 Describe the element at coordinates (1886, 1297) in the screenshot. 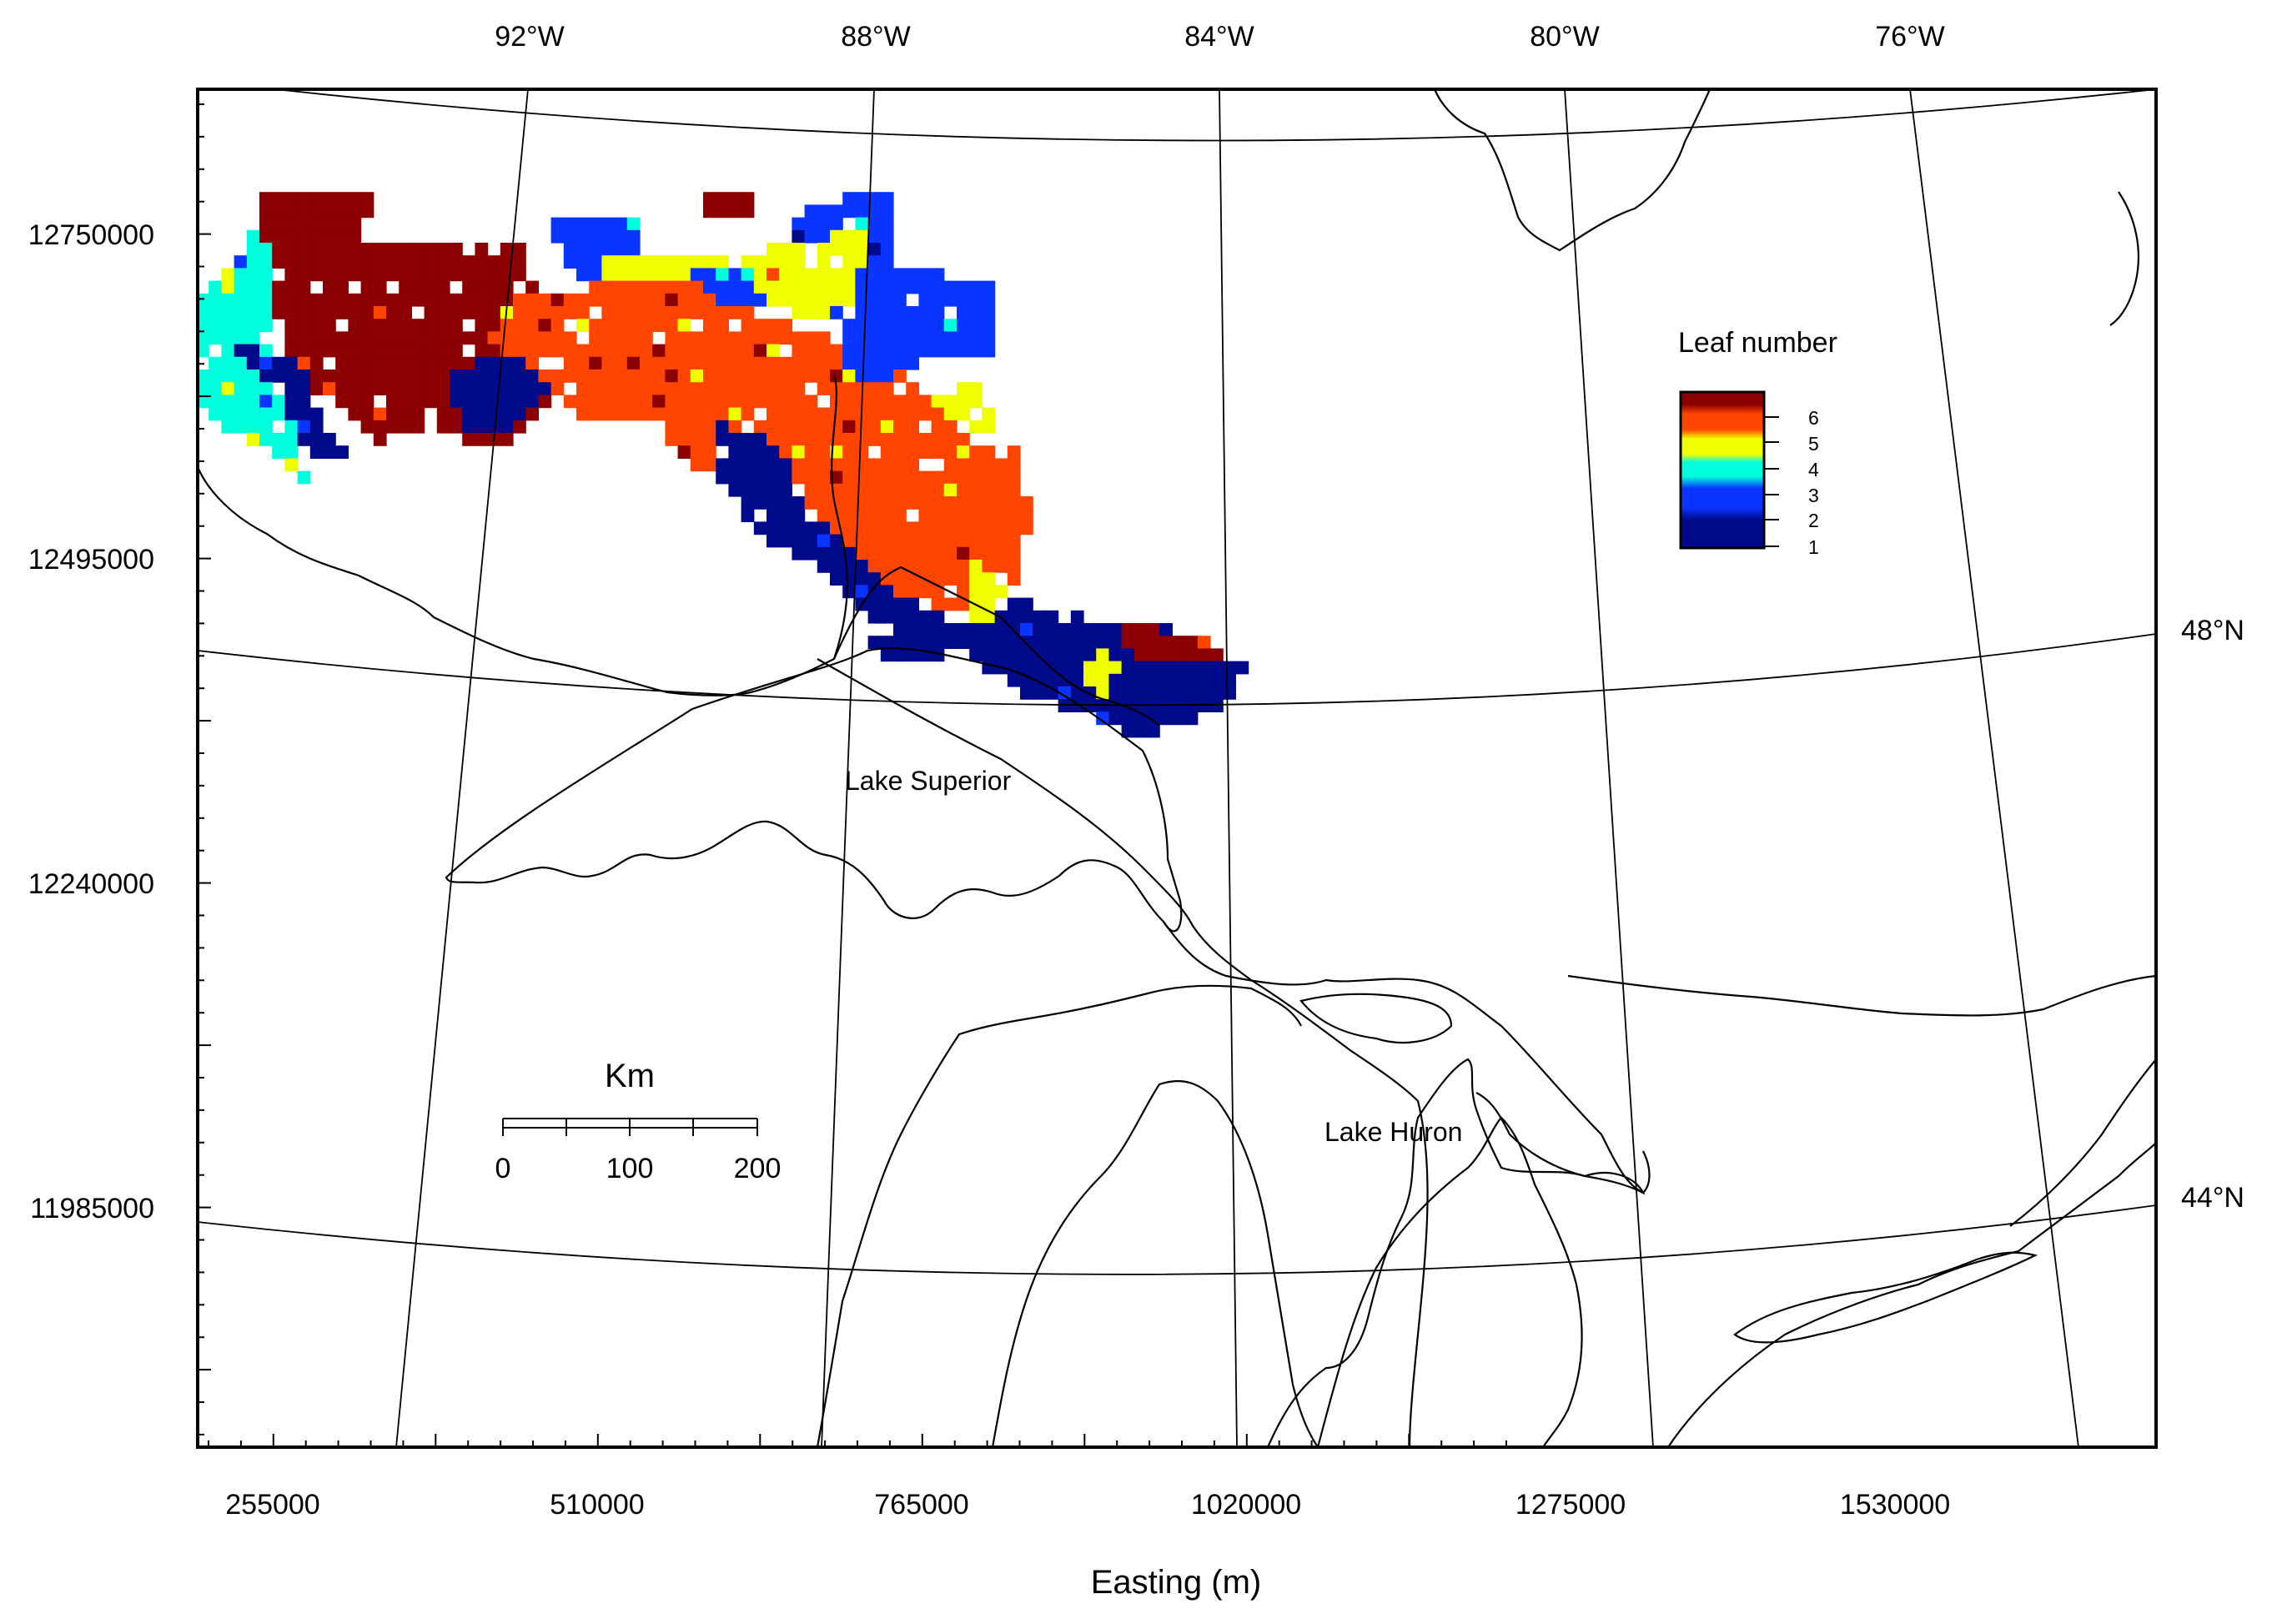

I see `lake-ontario-outline` at that location.